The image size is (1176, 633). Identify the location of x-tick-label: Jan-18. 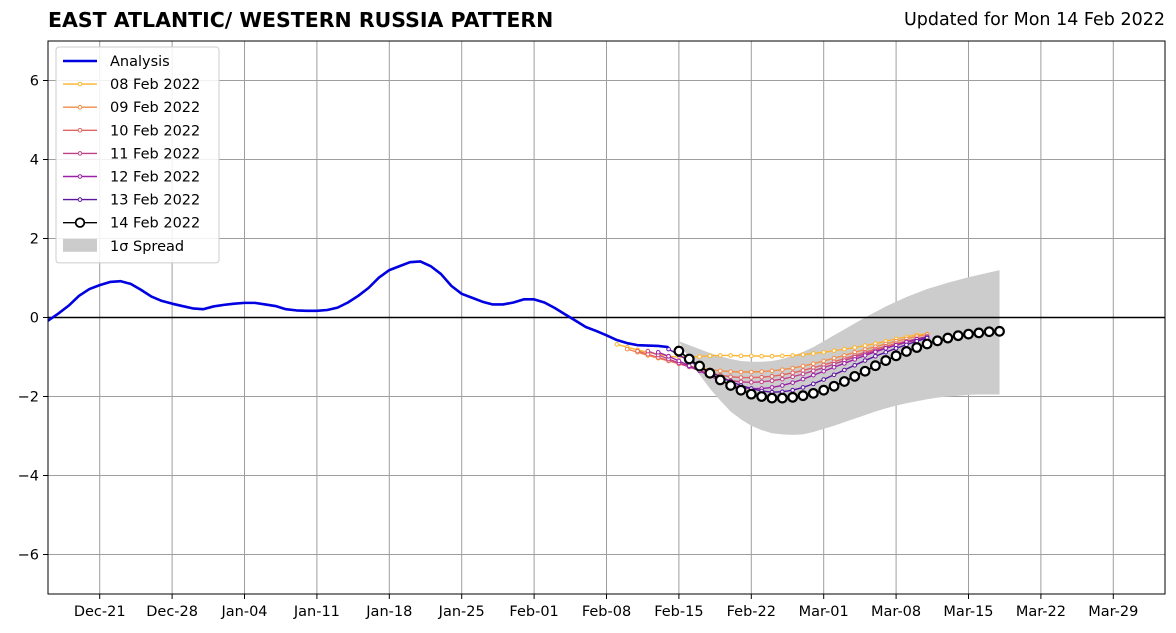
(388, 612).